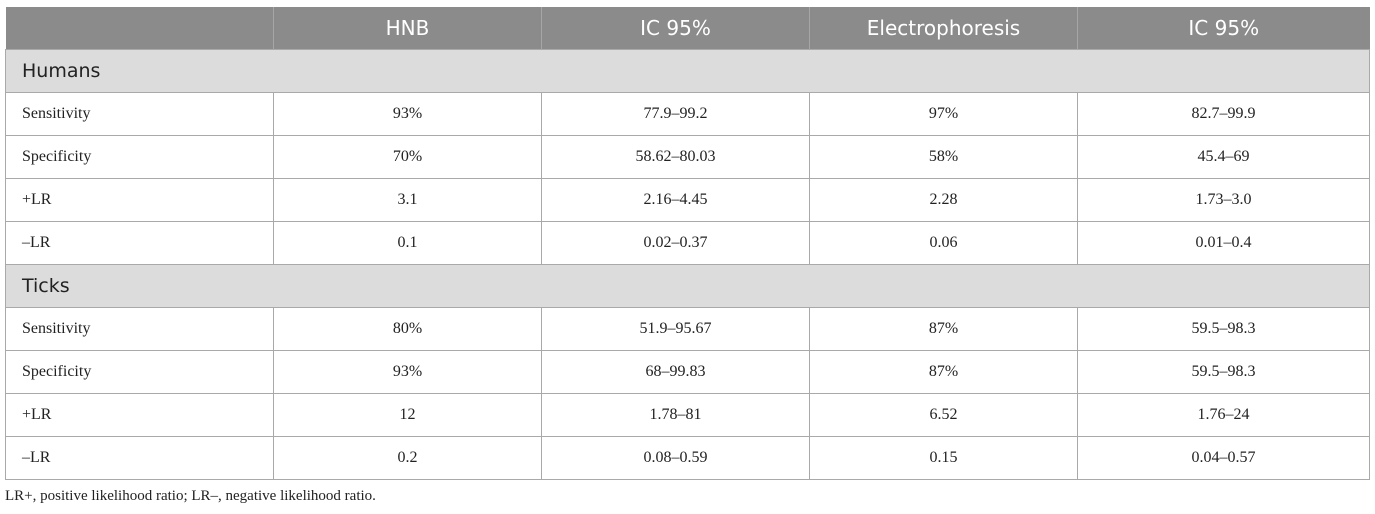 The image size is (1375, 514). Describe the element at coordinates (407, 243) in the screenshot. I see `hnb-cell: 0.1` at that location.